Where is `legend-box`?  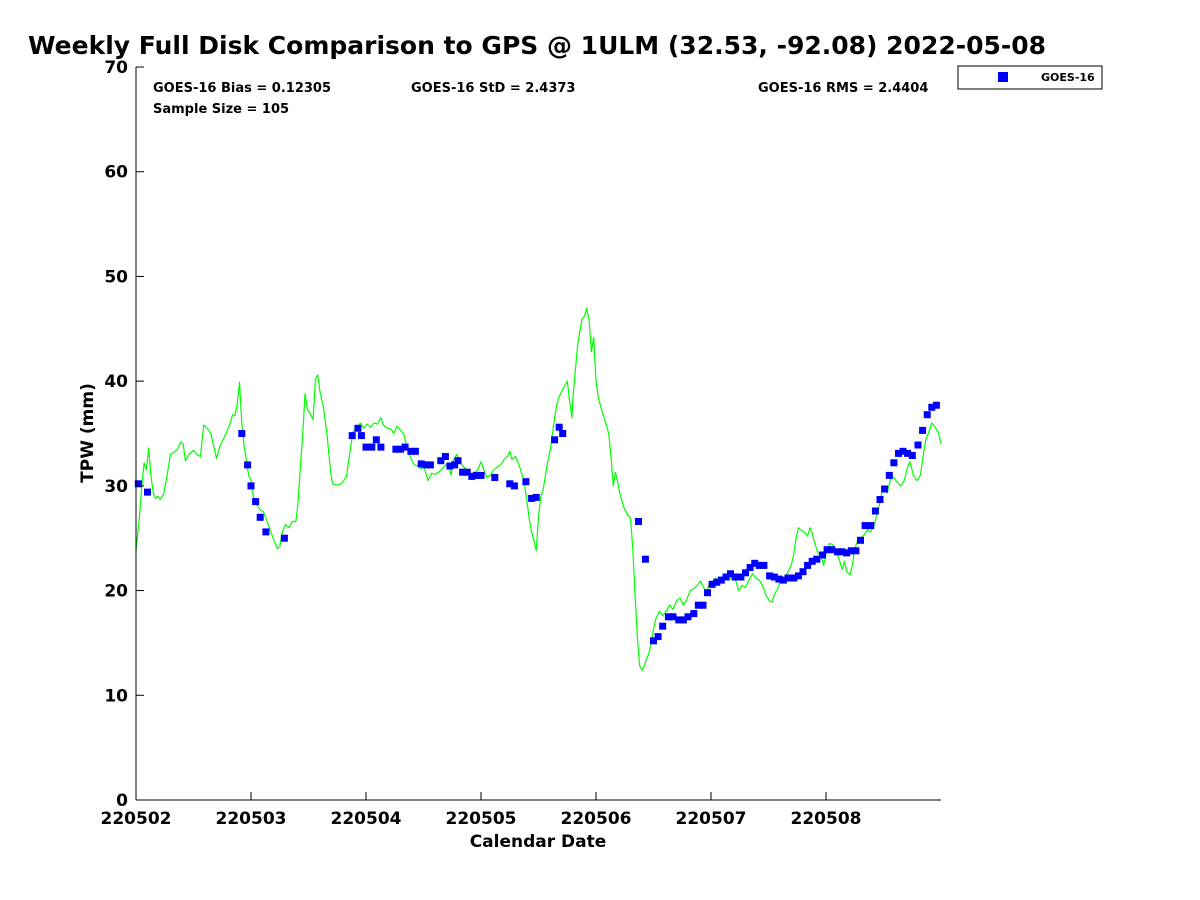
legend-box is located at coordinates (1030, 77).